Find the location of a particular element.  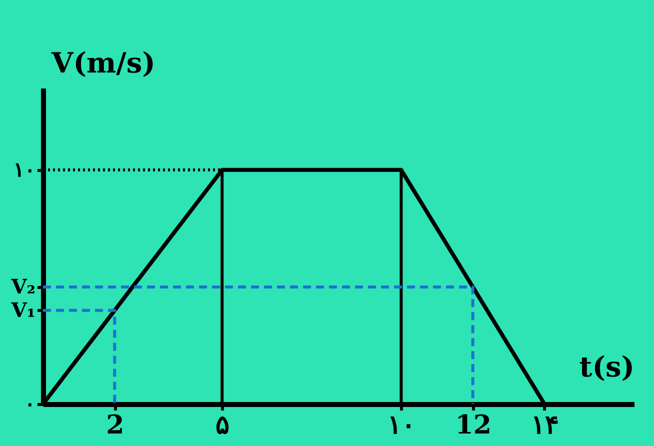

x-tick-label: 12 is located at coordinates (473, 425).